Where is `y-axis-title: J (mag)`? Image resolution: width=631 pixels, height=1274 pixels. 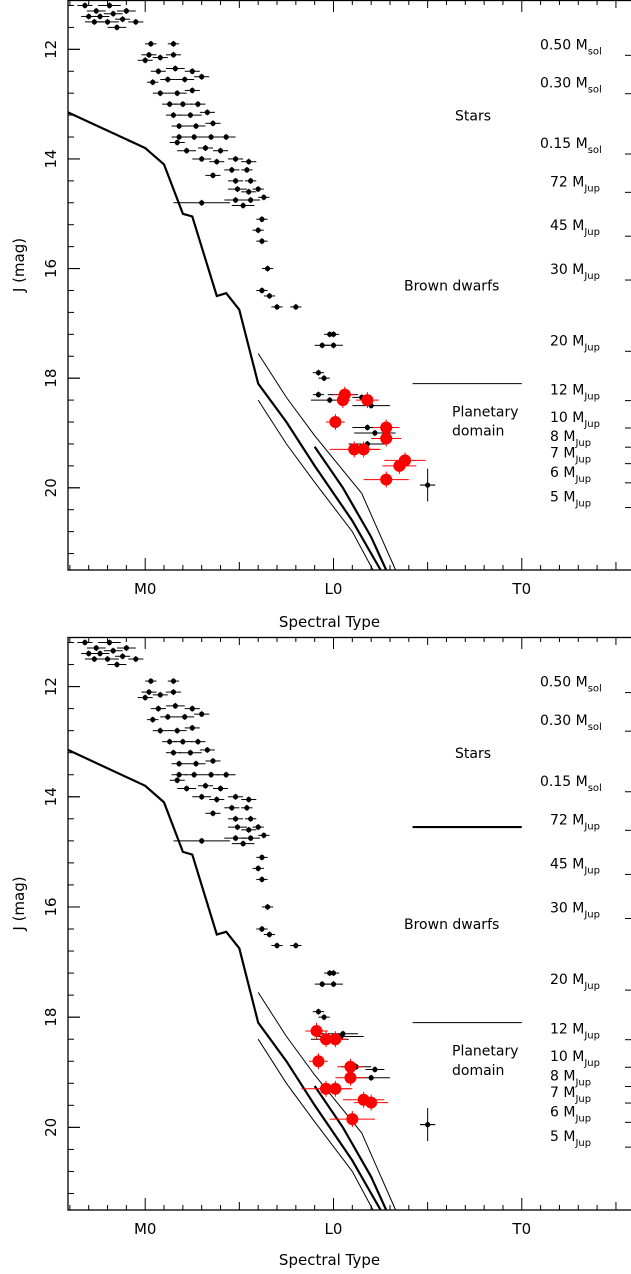
y-axis-title: J (mag) is located at coordinates (19, 903).